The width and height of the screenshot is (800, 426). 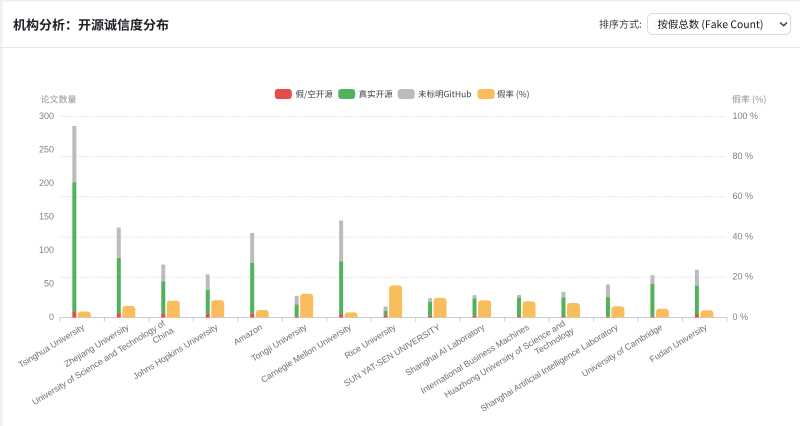 I want to click on svg-text:Huazhong University of Science: Huazhong University of Science and, so click(x=504, y=359).